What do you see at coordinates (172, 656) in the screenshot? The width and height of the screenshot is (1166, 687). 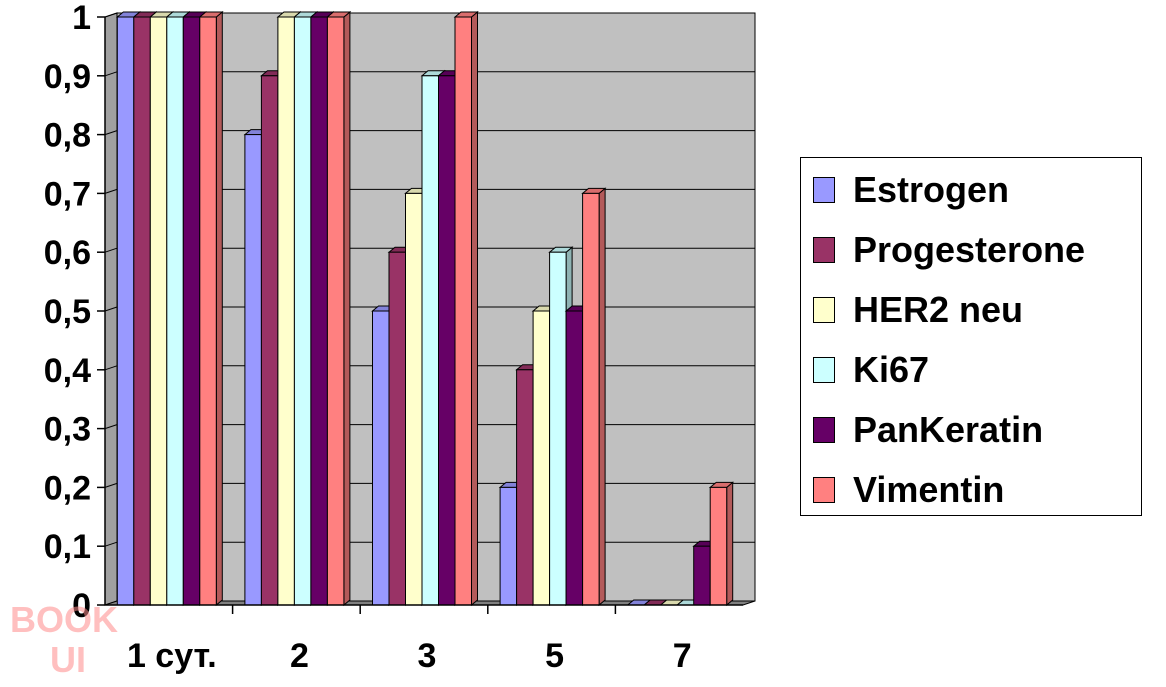 I see `x-tick-label: 1 сут.` at bounding box center [172, 656].